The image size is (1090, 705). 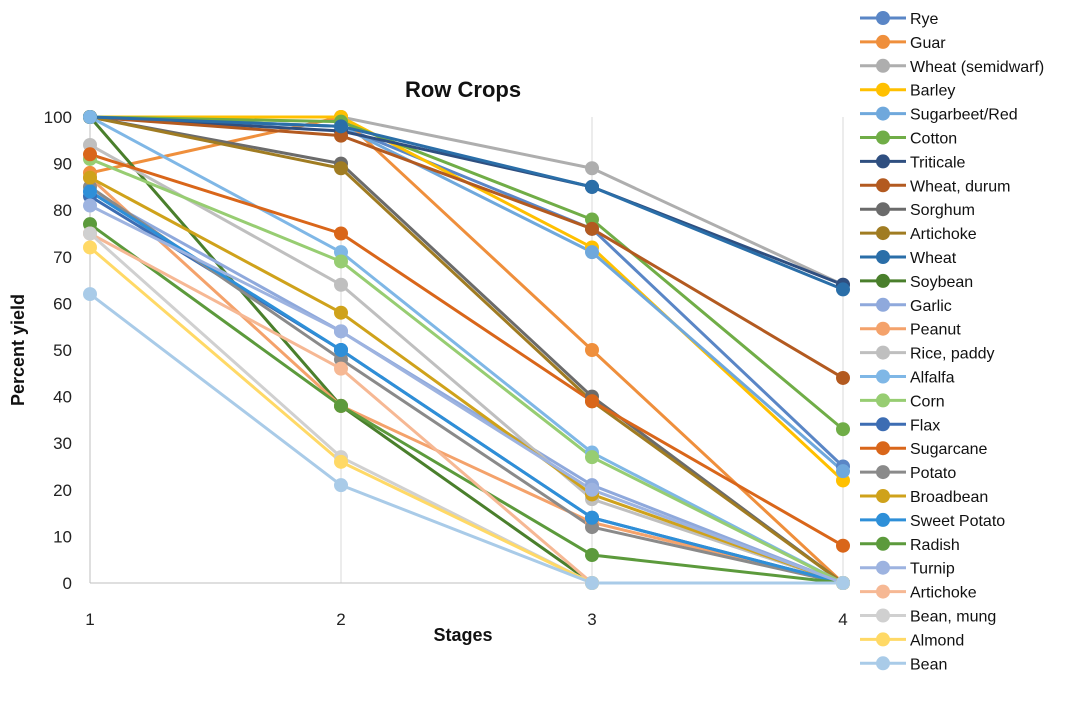 I want to click on chart-title: Row Crops, so click(x=463, y=89).